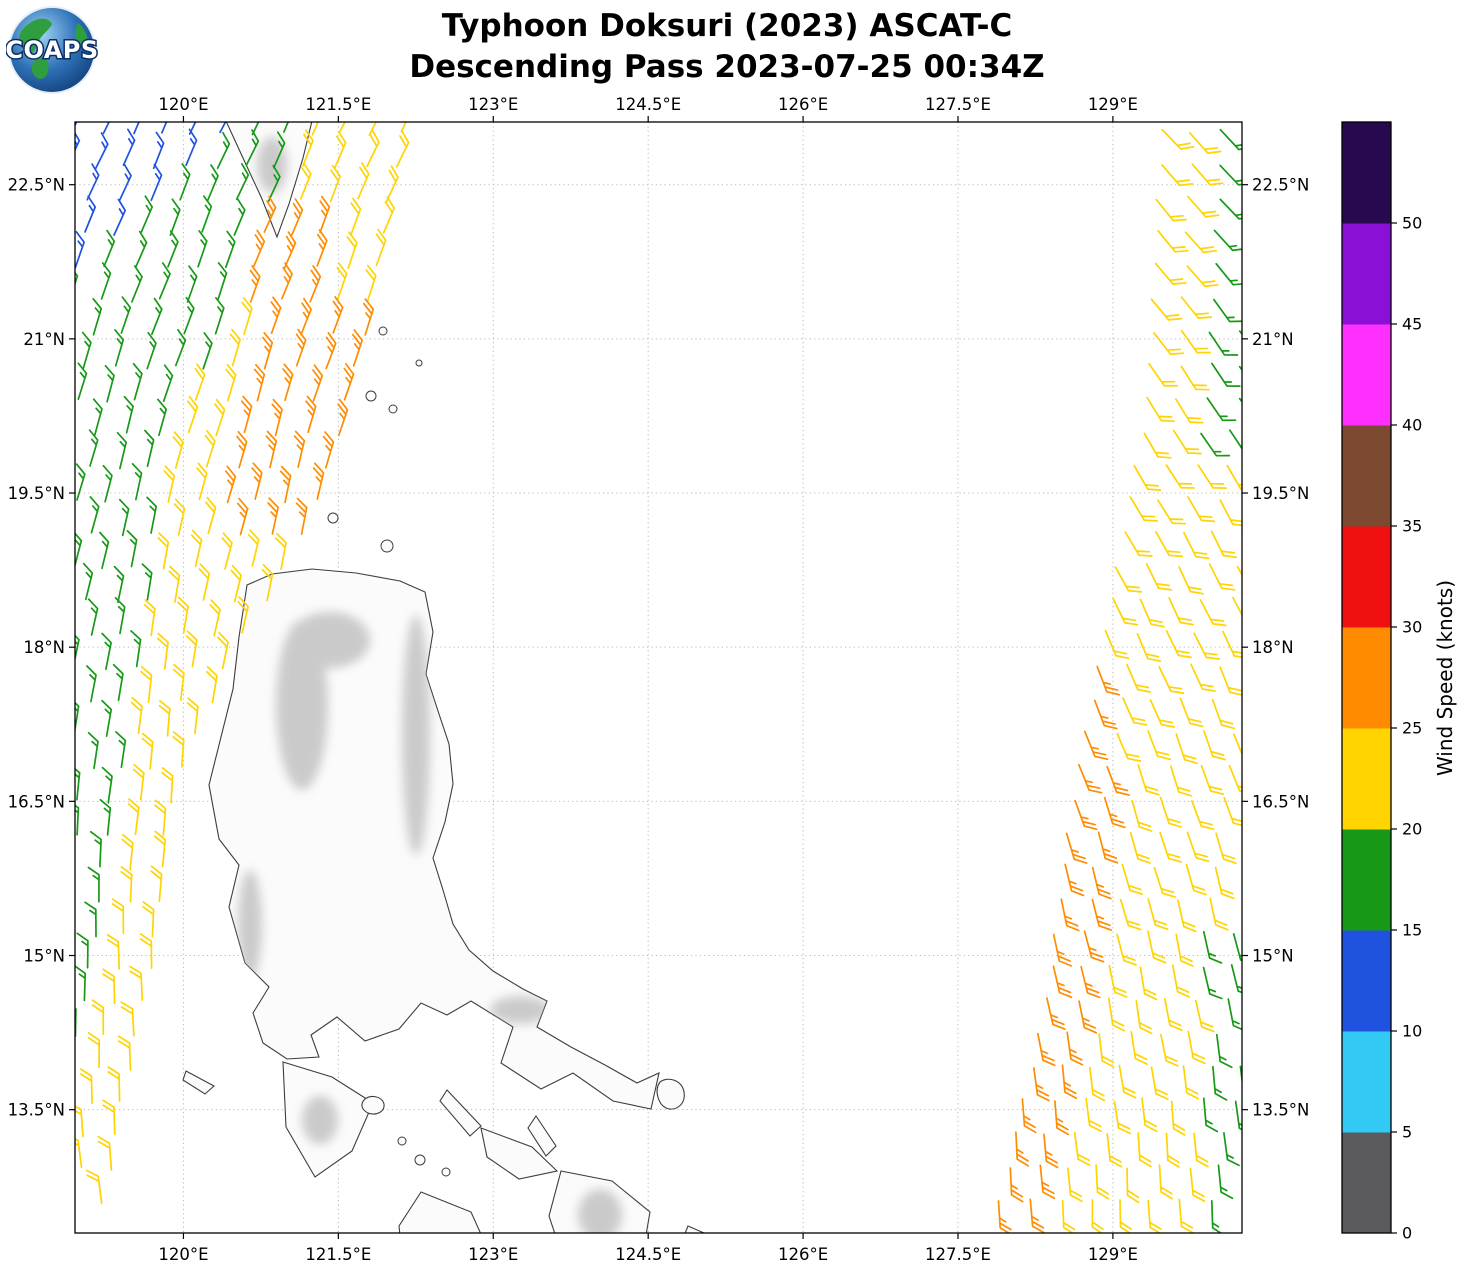 The width and height of the screenshot is (1479, 1264). Describe the element at coordinates (958, 104) in the screenshot. I see `x-tick-label-top: 127.5°E` at that location.